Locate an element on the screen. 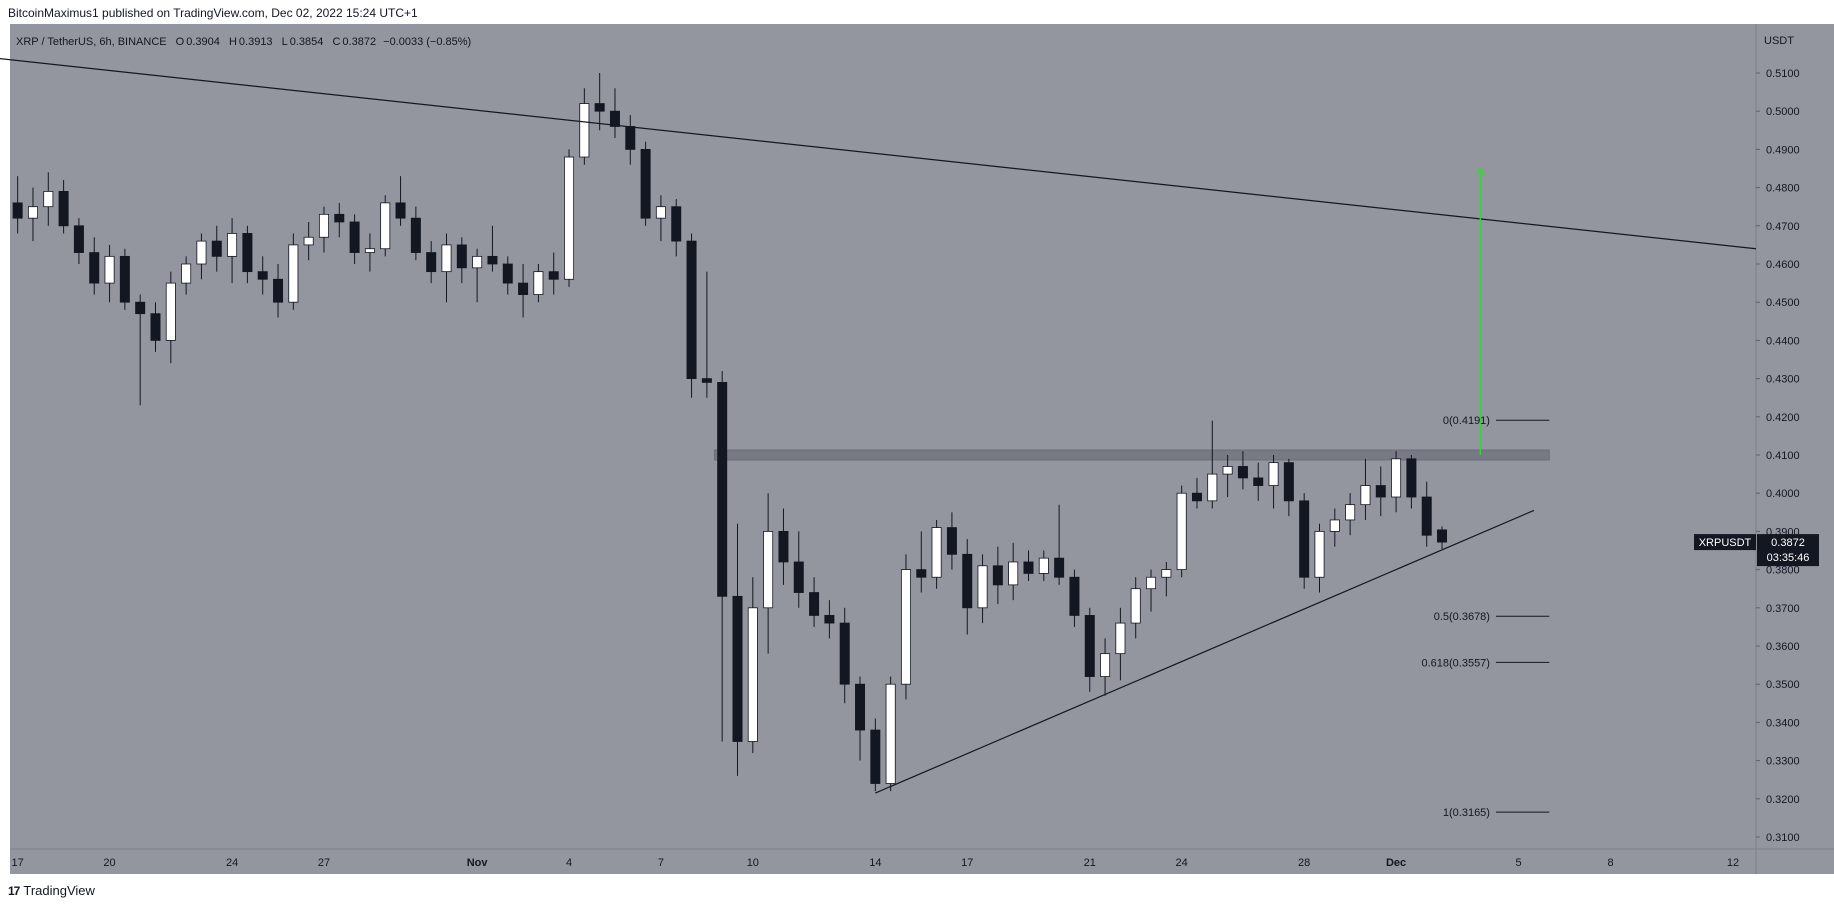 This screenshot has width=1834, height=909. price-tag: XRPUSDT 0.3872 03:35:46 is located at coordinates (1756, 550).